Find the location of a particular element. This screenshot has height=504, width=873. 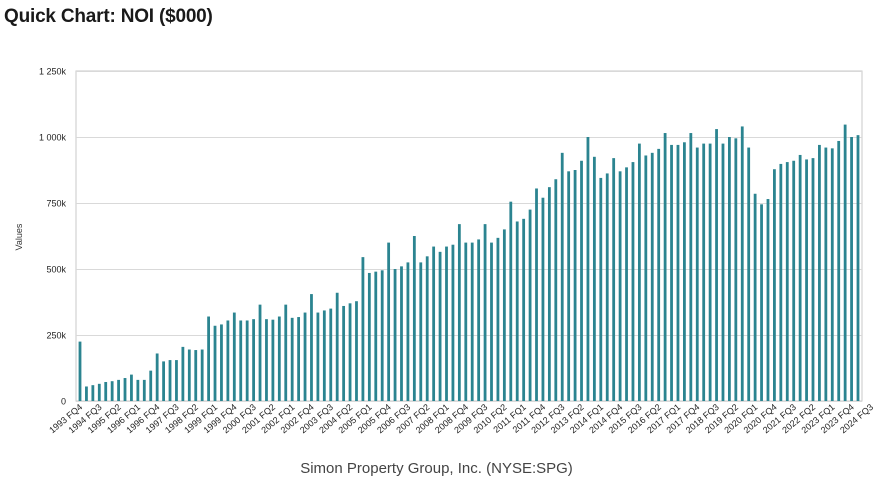

y-tick-label: 500k is located at coordinates (56, 270).